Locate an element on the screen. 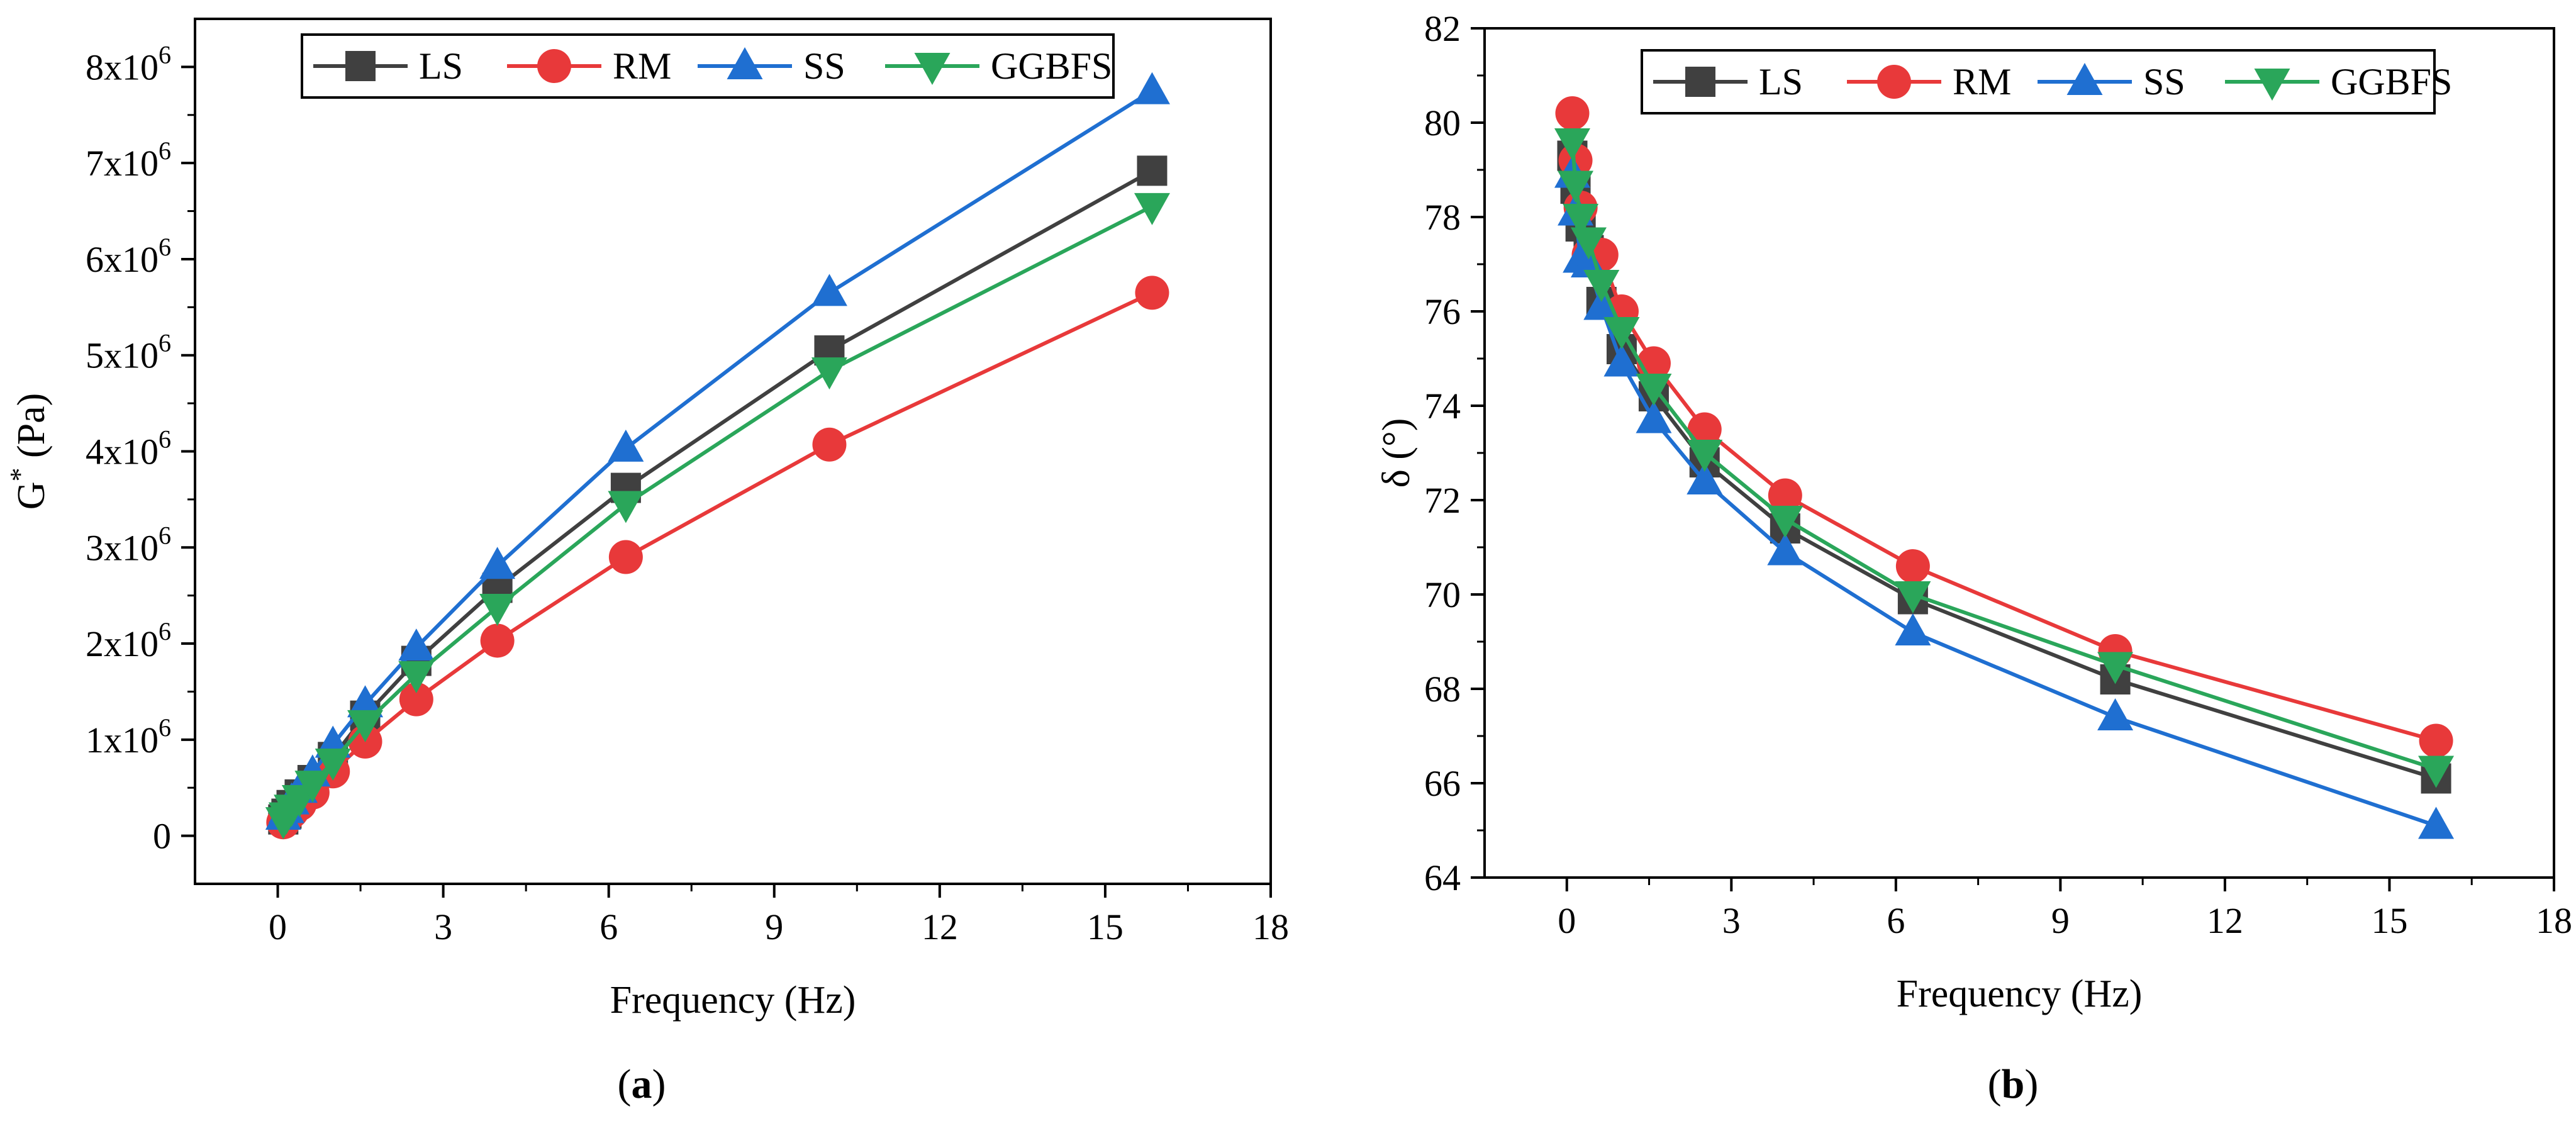  legend-item-ggbfs: GGBFS is located at coordinates (2338, 82).